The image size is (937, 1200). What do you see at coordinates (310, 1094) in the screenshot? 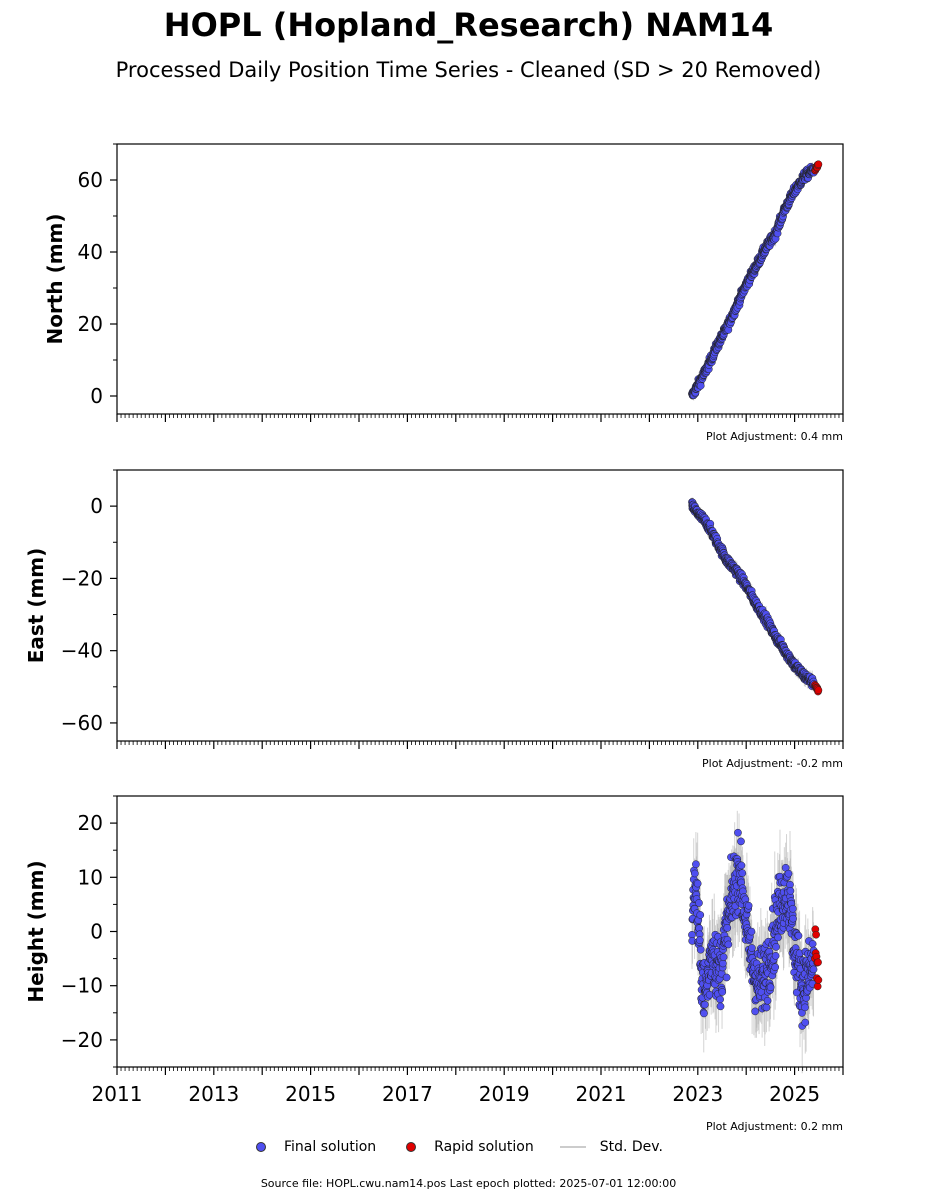
I see `x-tick-label: 2015` at bounding box center [310, 1094].